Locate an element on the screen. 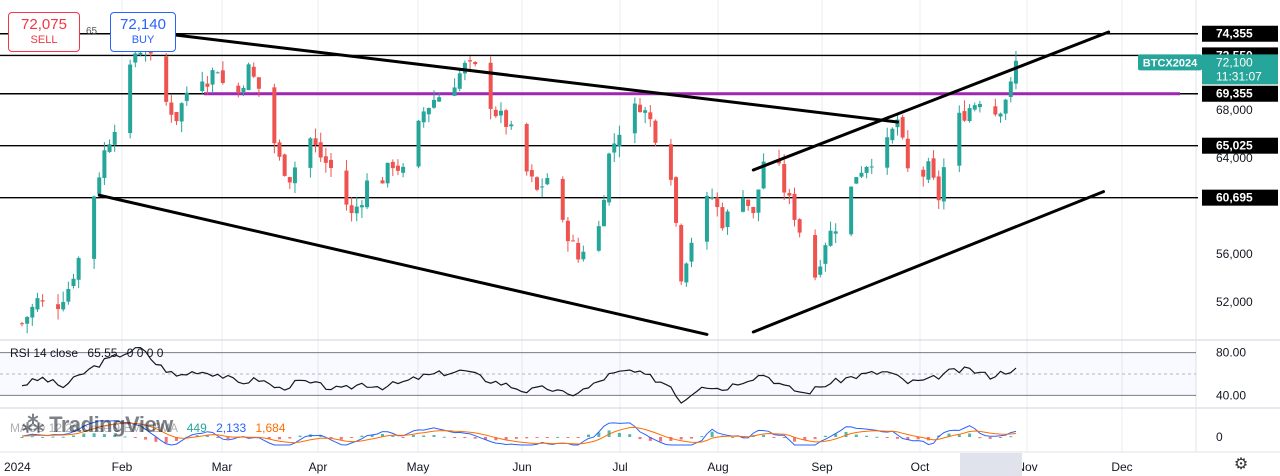  price-level-tag is located at coordinates (1240, 33).